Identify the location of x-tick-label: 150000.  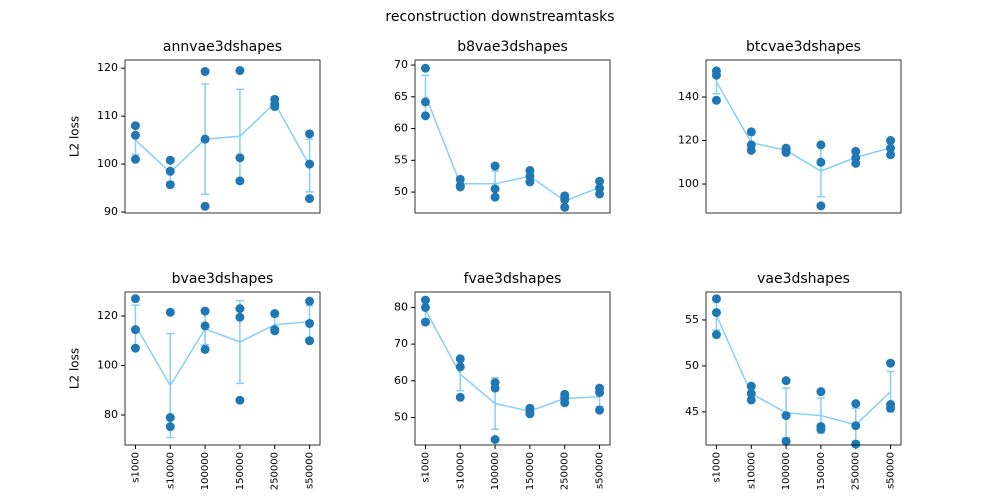
(530, 471).